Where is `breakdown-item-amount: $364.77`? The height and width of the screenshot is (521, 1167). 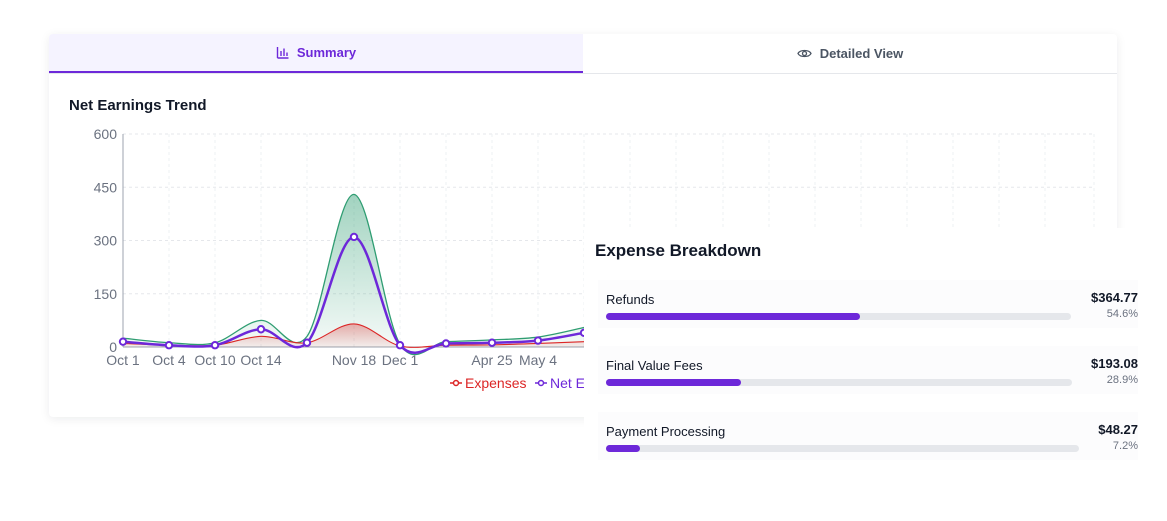
breakdown-item-amount: $364.77 is located at coordinates (1114, 297).